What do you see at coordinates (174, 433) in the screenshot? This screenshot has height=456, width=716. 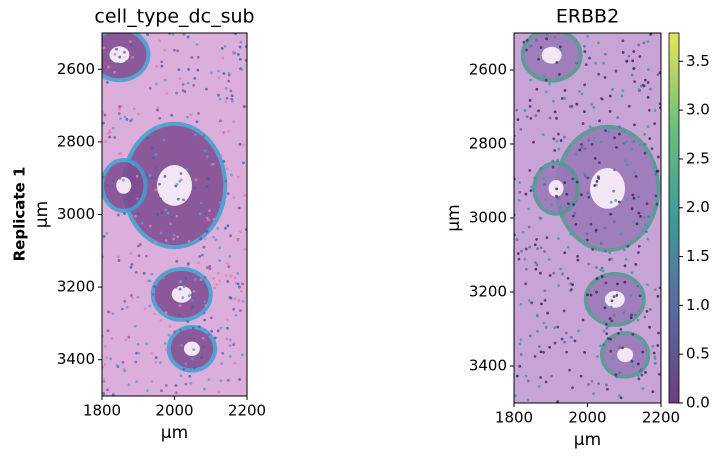 I see `x-axis-label: µm` at bounding box center [174, 433].